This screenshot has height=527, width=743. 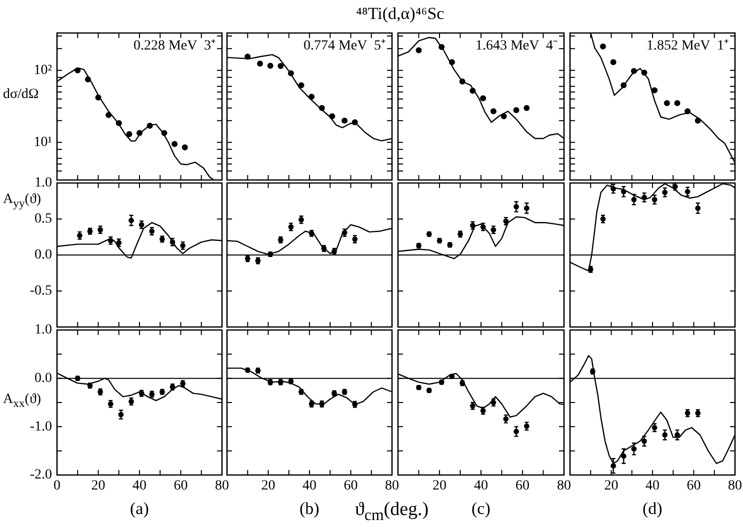 What do you see at coordinates (22, 401) in the screenshot?
I see `y-axis-title: A$_{xx}$(ϑ)` at bounding box center [22, 401].